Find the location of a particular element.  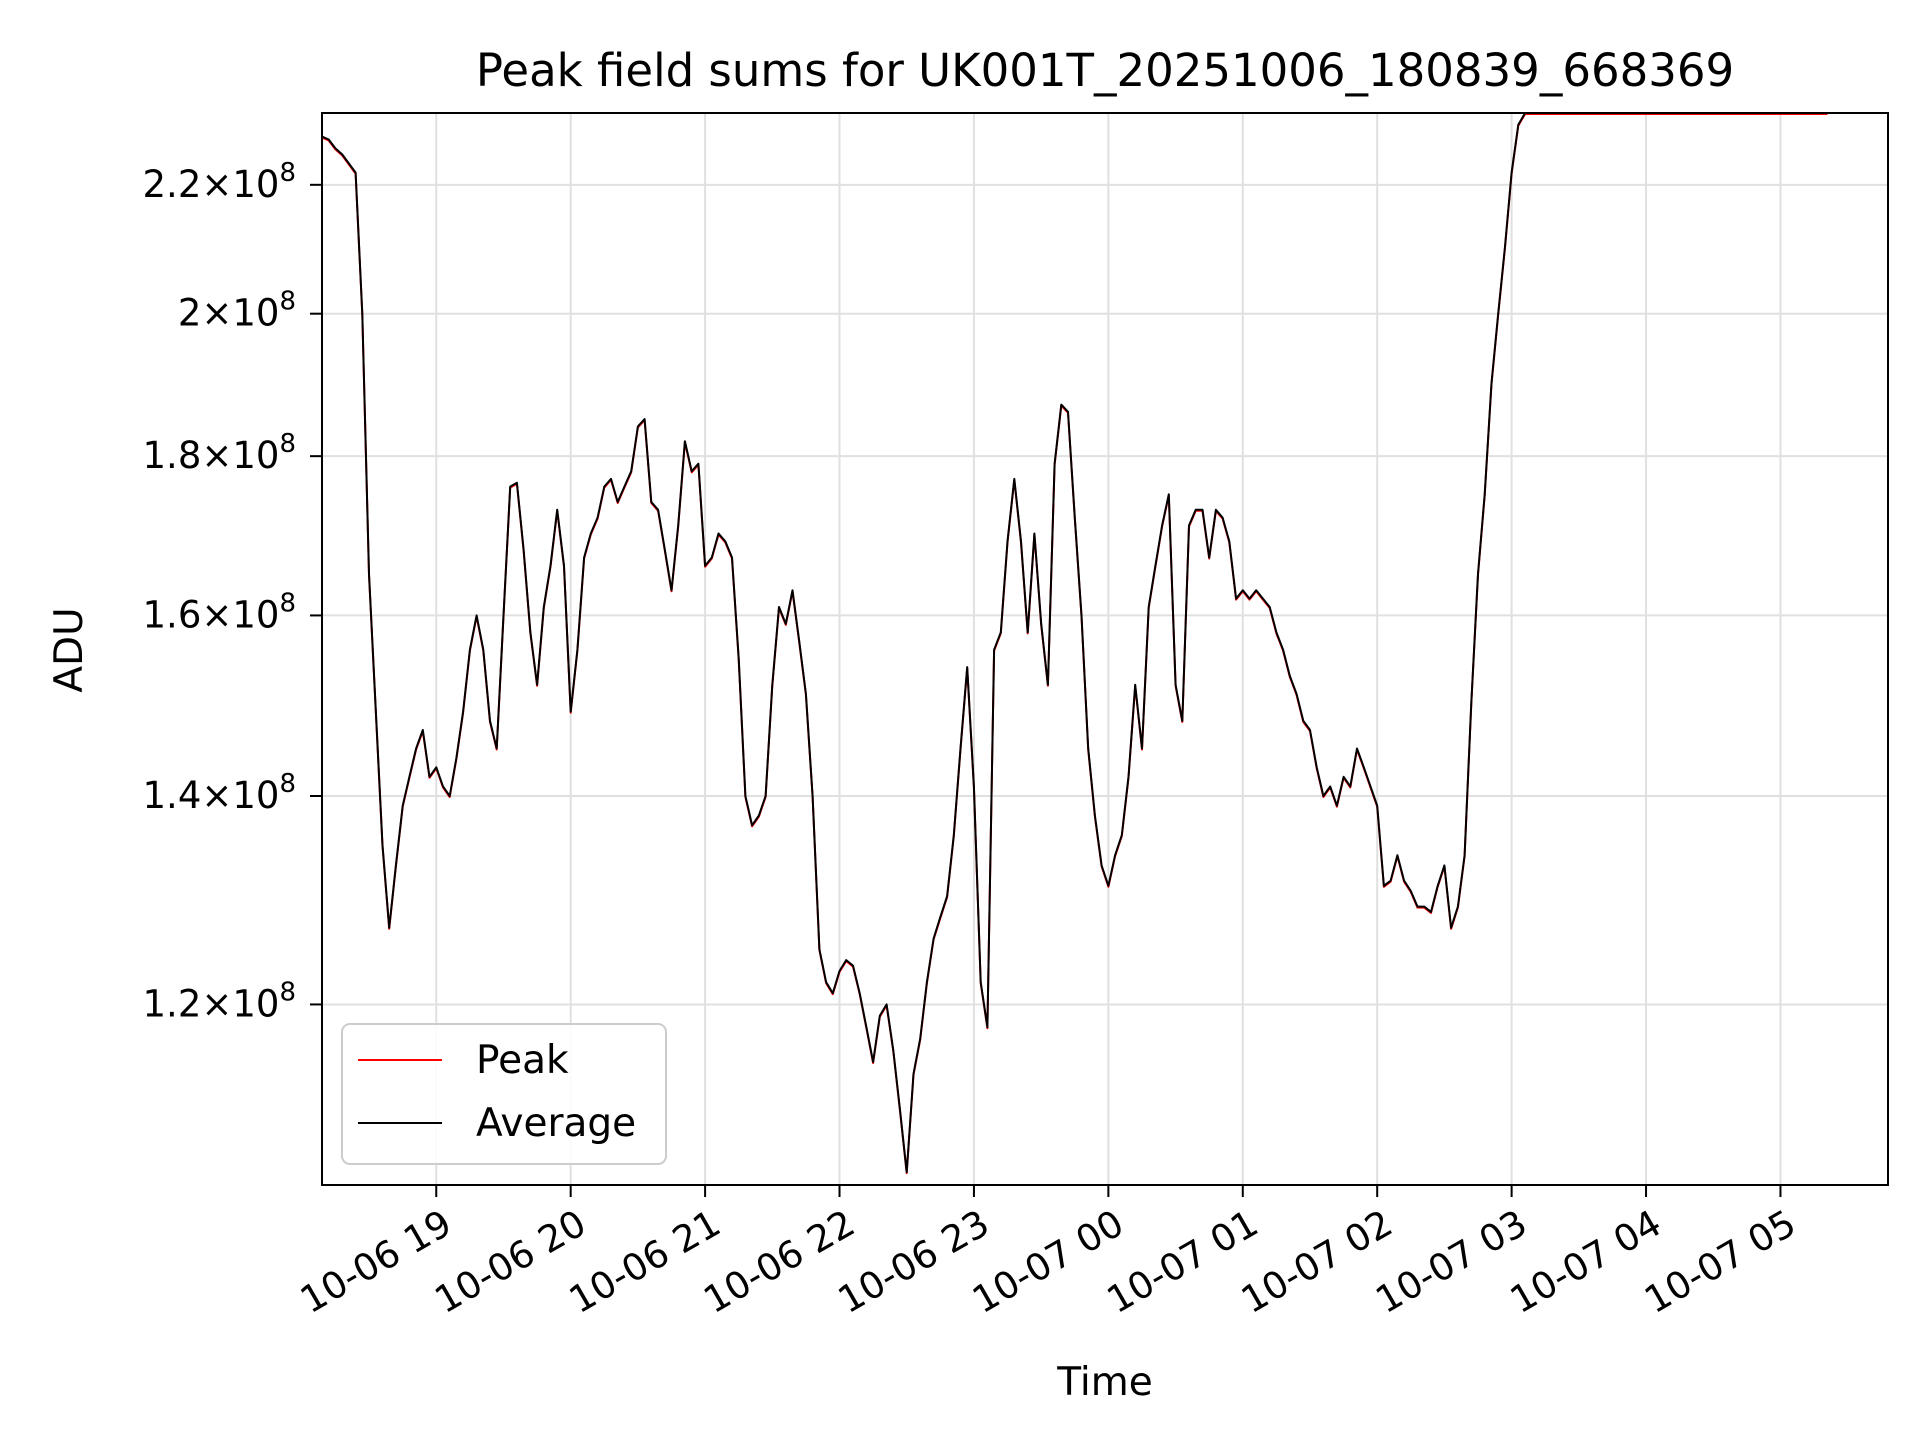

y-axis-label: ADU is located at coordinates (69, 649).